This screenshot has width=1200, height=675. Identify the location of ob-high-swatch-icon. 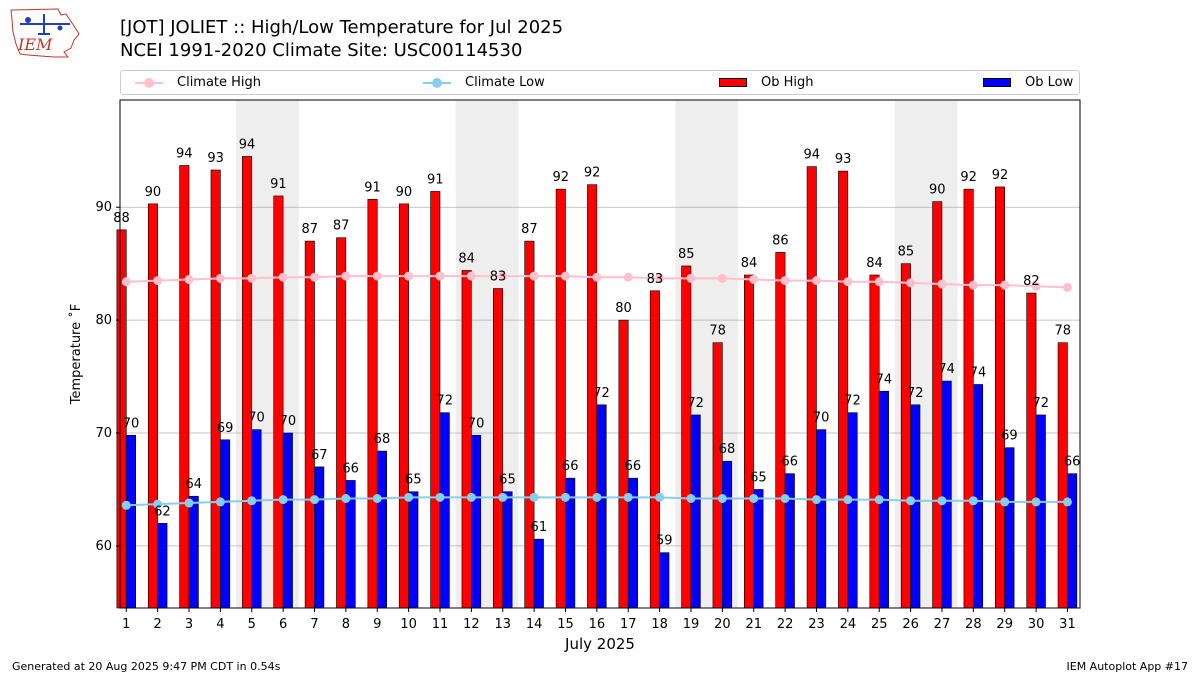
(733, 82).